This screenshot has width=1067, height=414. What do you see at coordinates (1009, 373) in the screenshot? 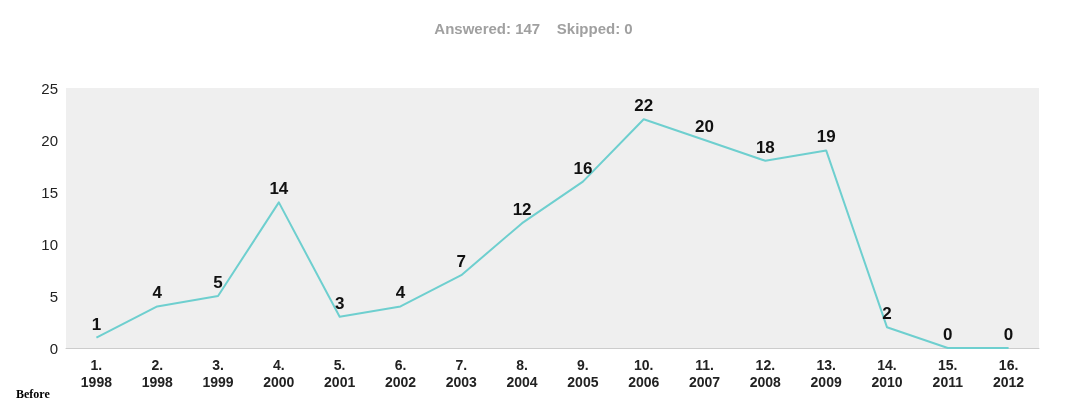
I see `x-tick-label: 16. 2012` at bounding box center [1009, 373].